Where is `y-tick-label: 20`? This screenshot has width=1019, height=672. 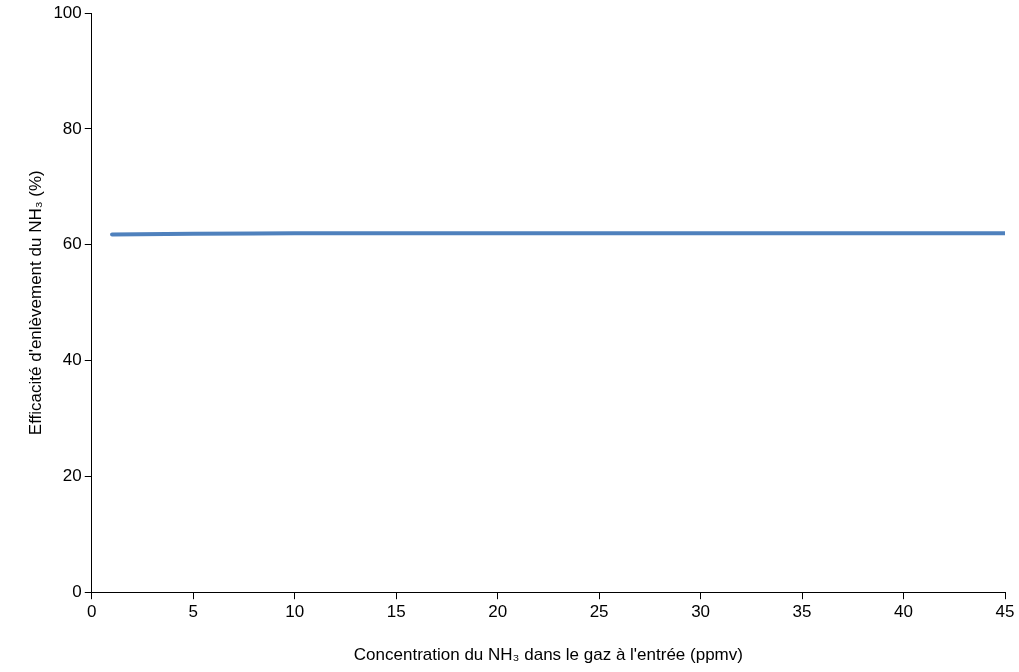
y-tick-label: 20 is located at coordinates (72, 476).